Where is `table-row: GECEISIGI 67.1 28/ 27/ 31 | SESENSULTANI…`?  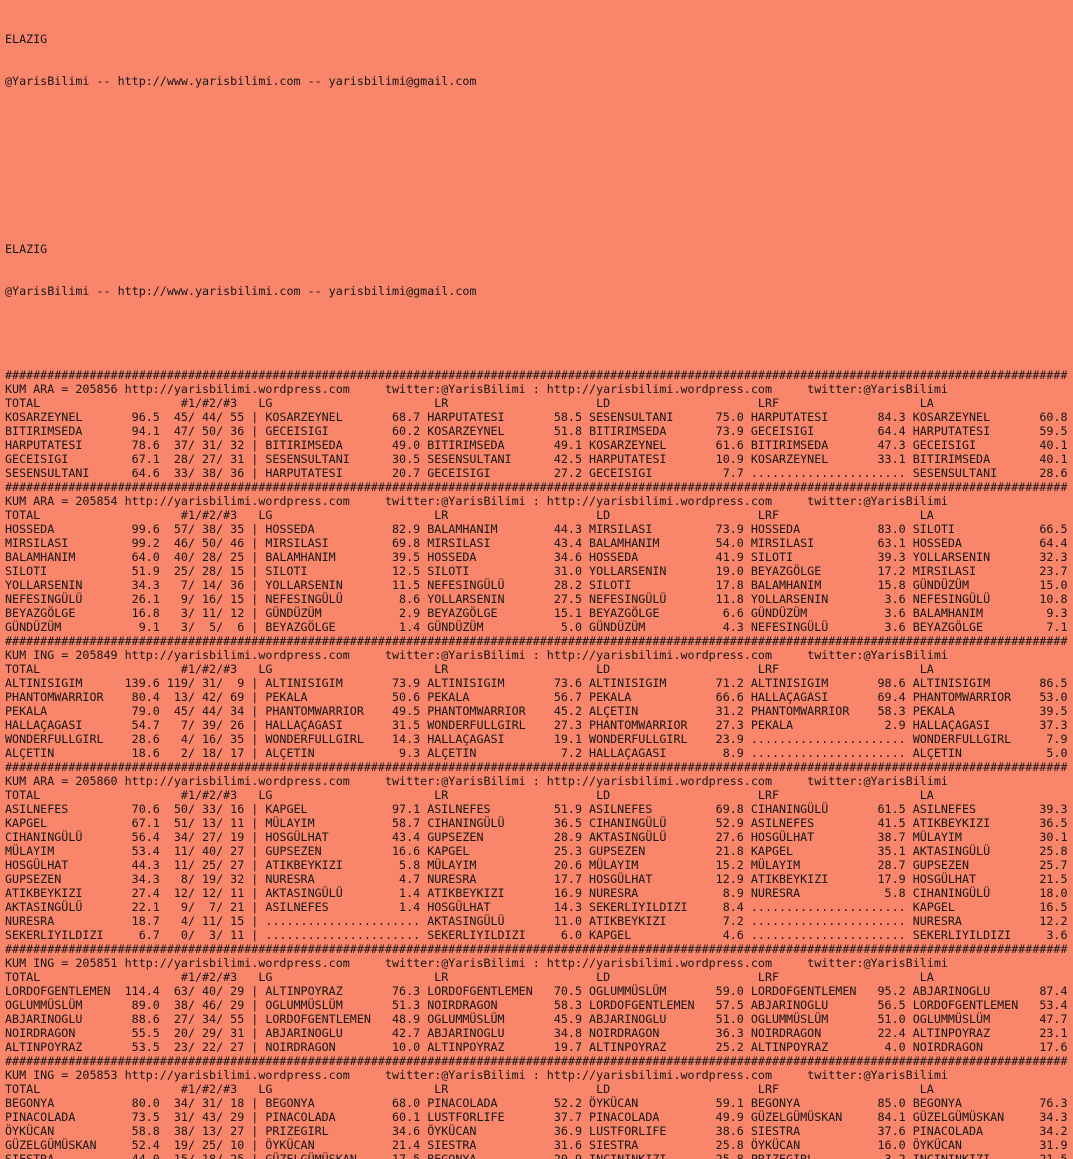 table-row: GECEISIGI 67.1 28/ 27/ 31 | SESENSULTANI… is located at coordinates (536, 459).